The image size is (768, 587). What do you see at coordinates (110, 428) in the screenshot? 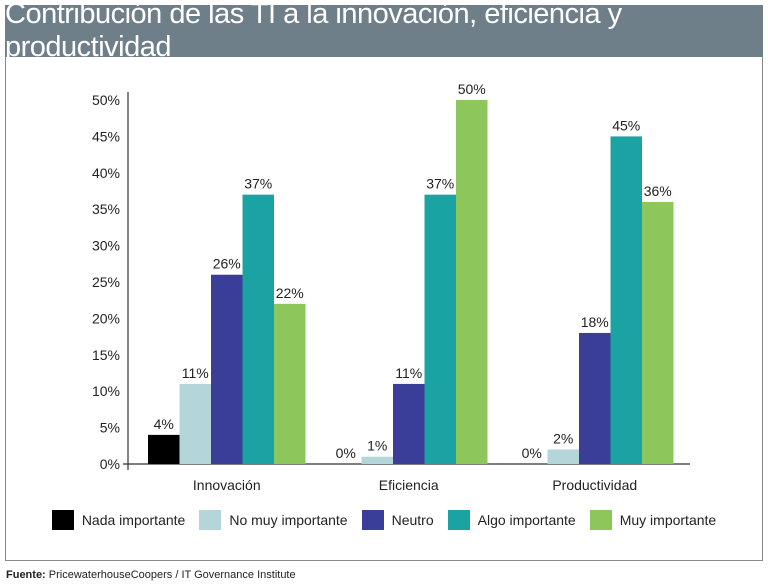
I see `y-tick-label: 5%` at bounding box center [110, 428].